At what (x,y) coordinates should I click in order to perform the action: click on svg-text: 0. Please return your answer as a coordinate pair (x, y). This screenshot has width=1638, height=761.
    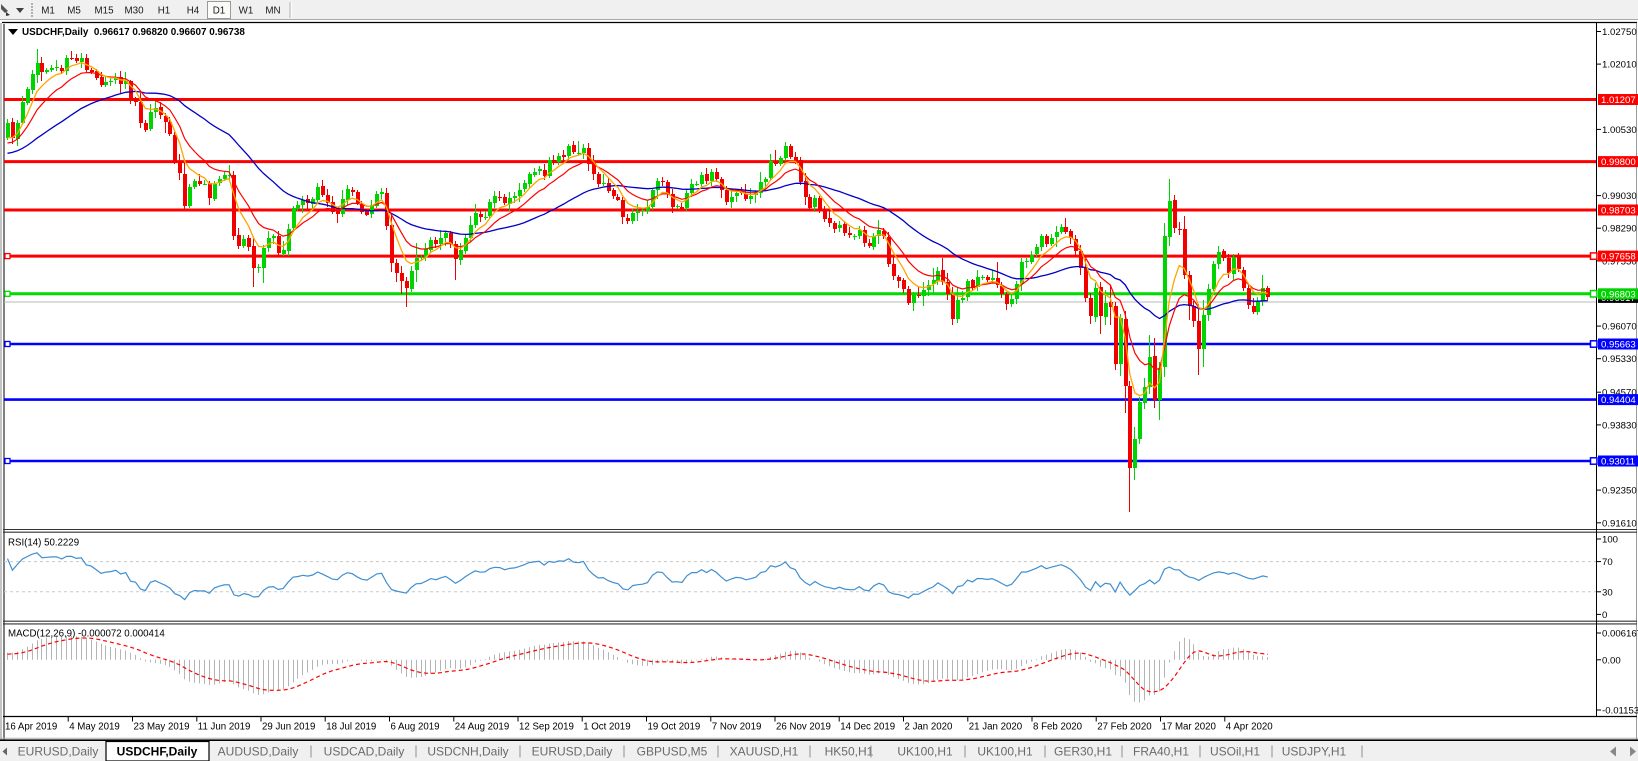
    Looking at the image, I should click on (1604, 615).